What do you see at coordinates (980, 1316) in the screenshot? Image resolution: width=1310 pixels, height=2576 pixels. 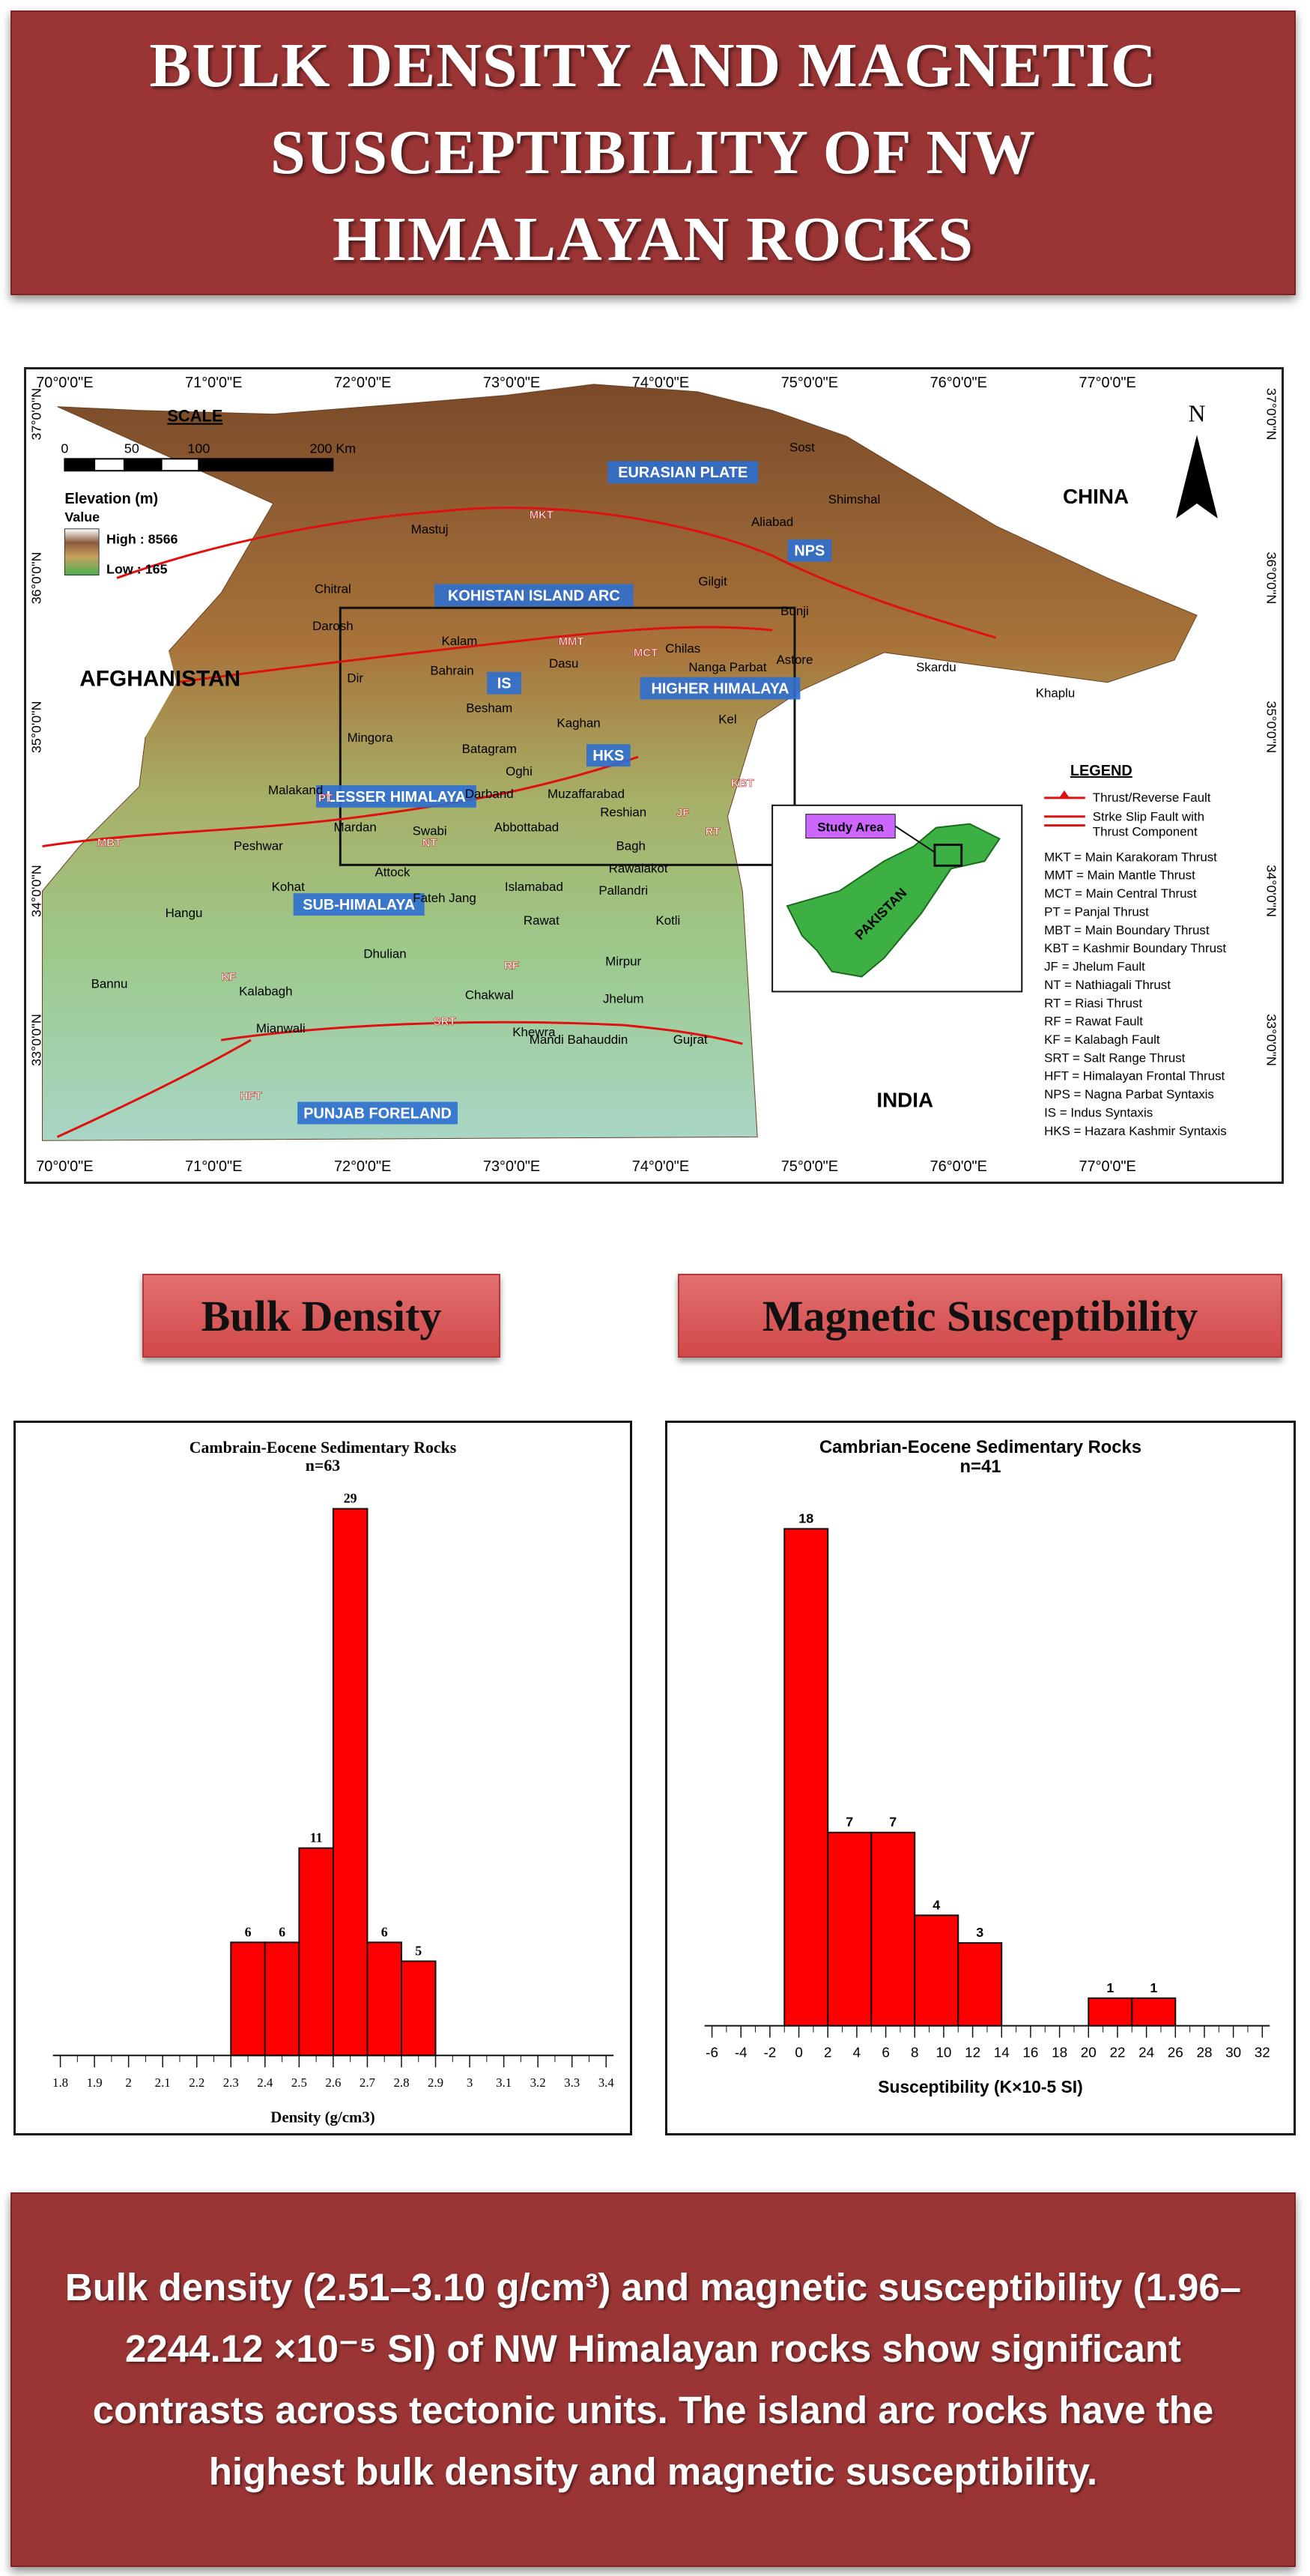 I see `section-label-magnetic: Magnetic Susceptibility` at bounding box center [980, 1316].